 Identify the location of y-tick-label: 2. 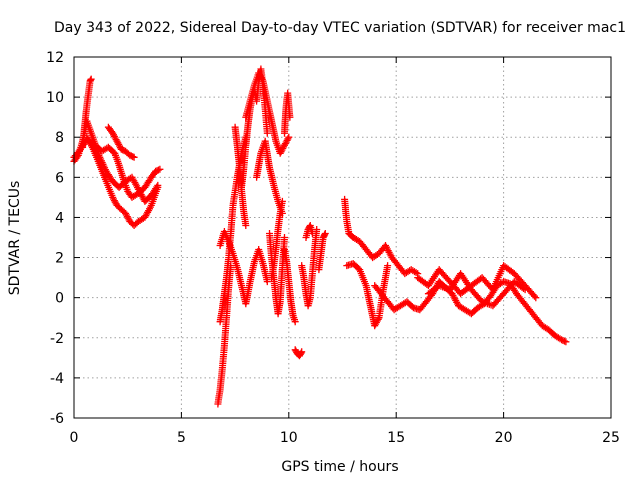
(59, 259).